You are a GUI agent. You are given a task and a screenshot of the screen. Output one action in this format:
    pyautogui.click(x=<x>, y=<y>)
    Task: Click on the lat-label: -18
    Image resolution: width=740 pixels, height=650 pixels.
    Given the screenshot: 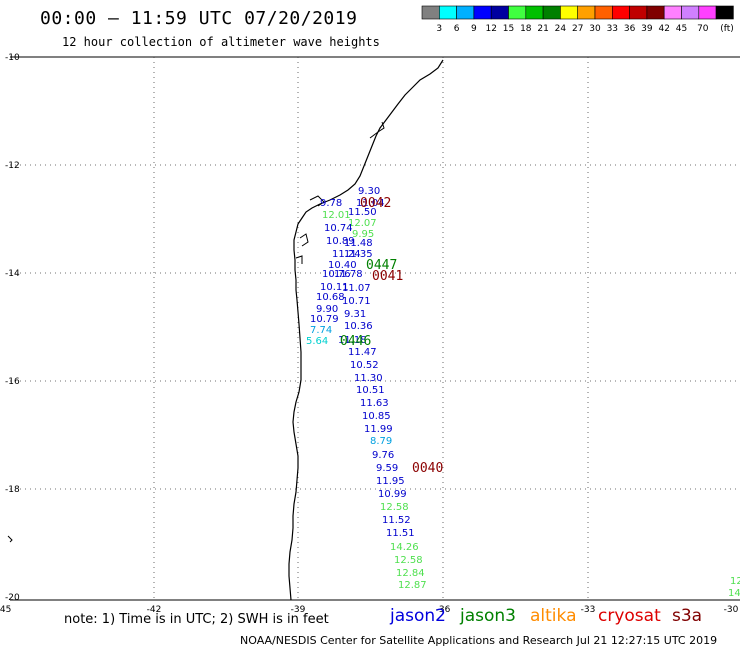 What is the action you would take?
    pyautogui.click(x=12, y=490)
    